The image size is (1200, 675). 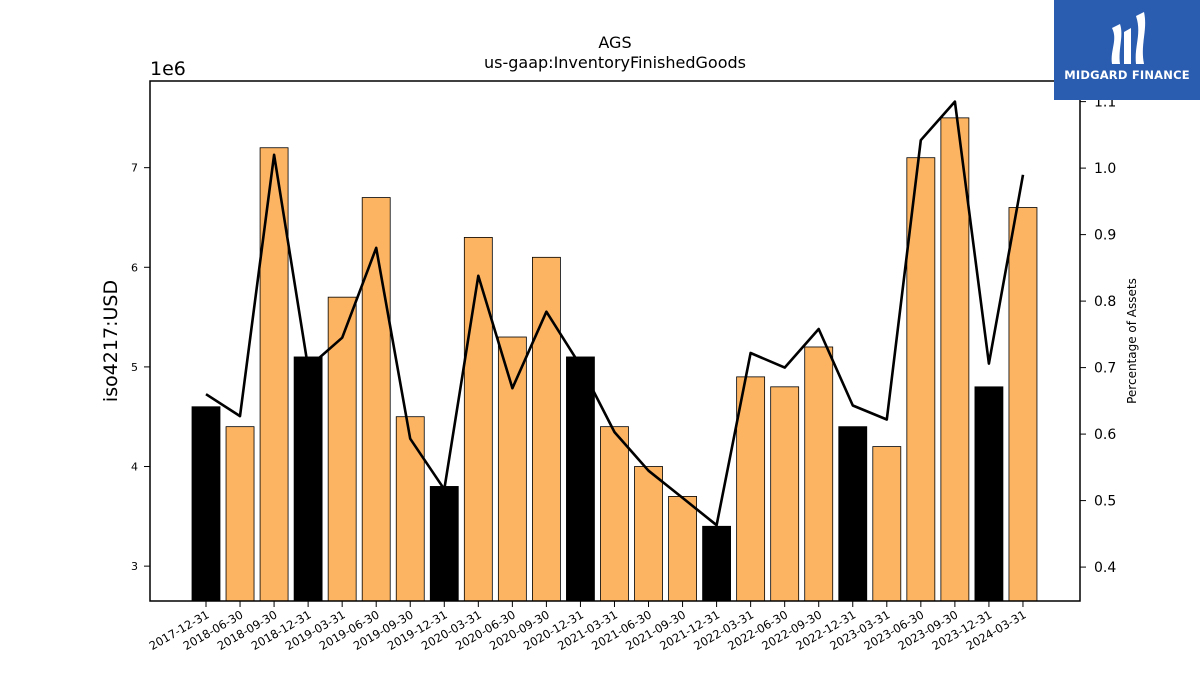 I want to click on y-axis-ticks: 3 4 5 6 7, so click(x=140, y=367).